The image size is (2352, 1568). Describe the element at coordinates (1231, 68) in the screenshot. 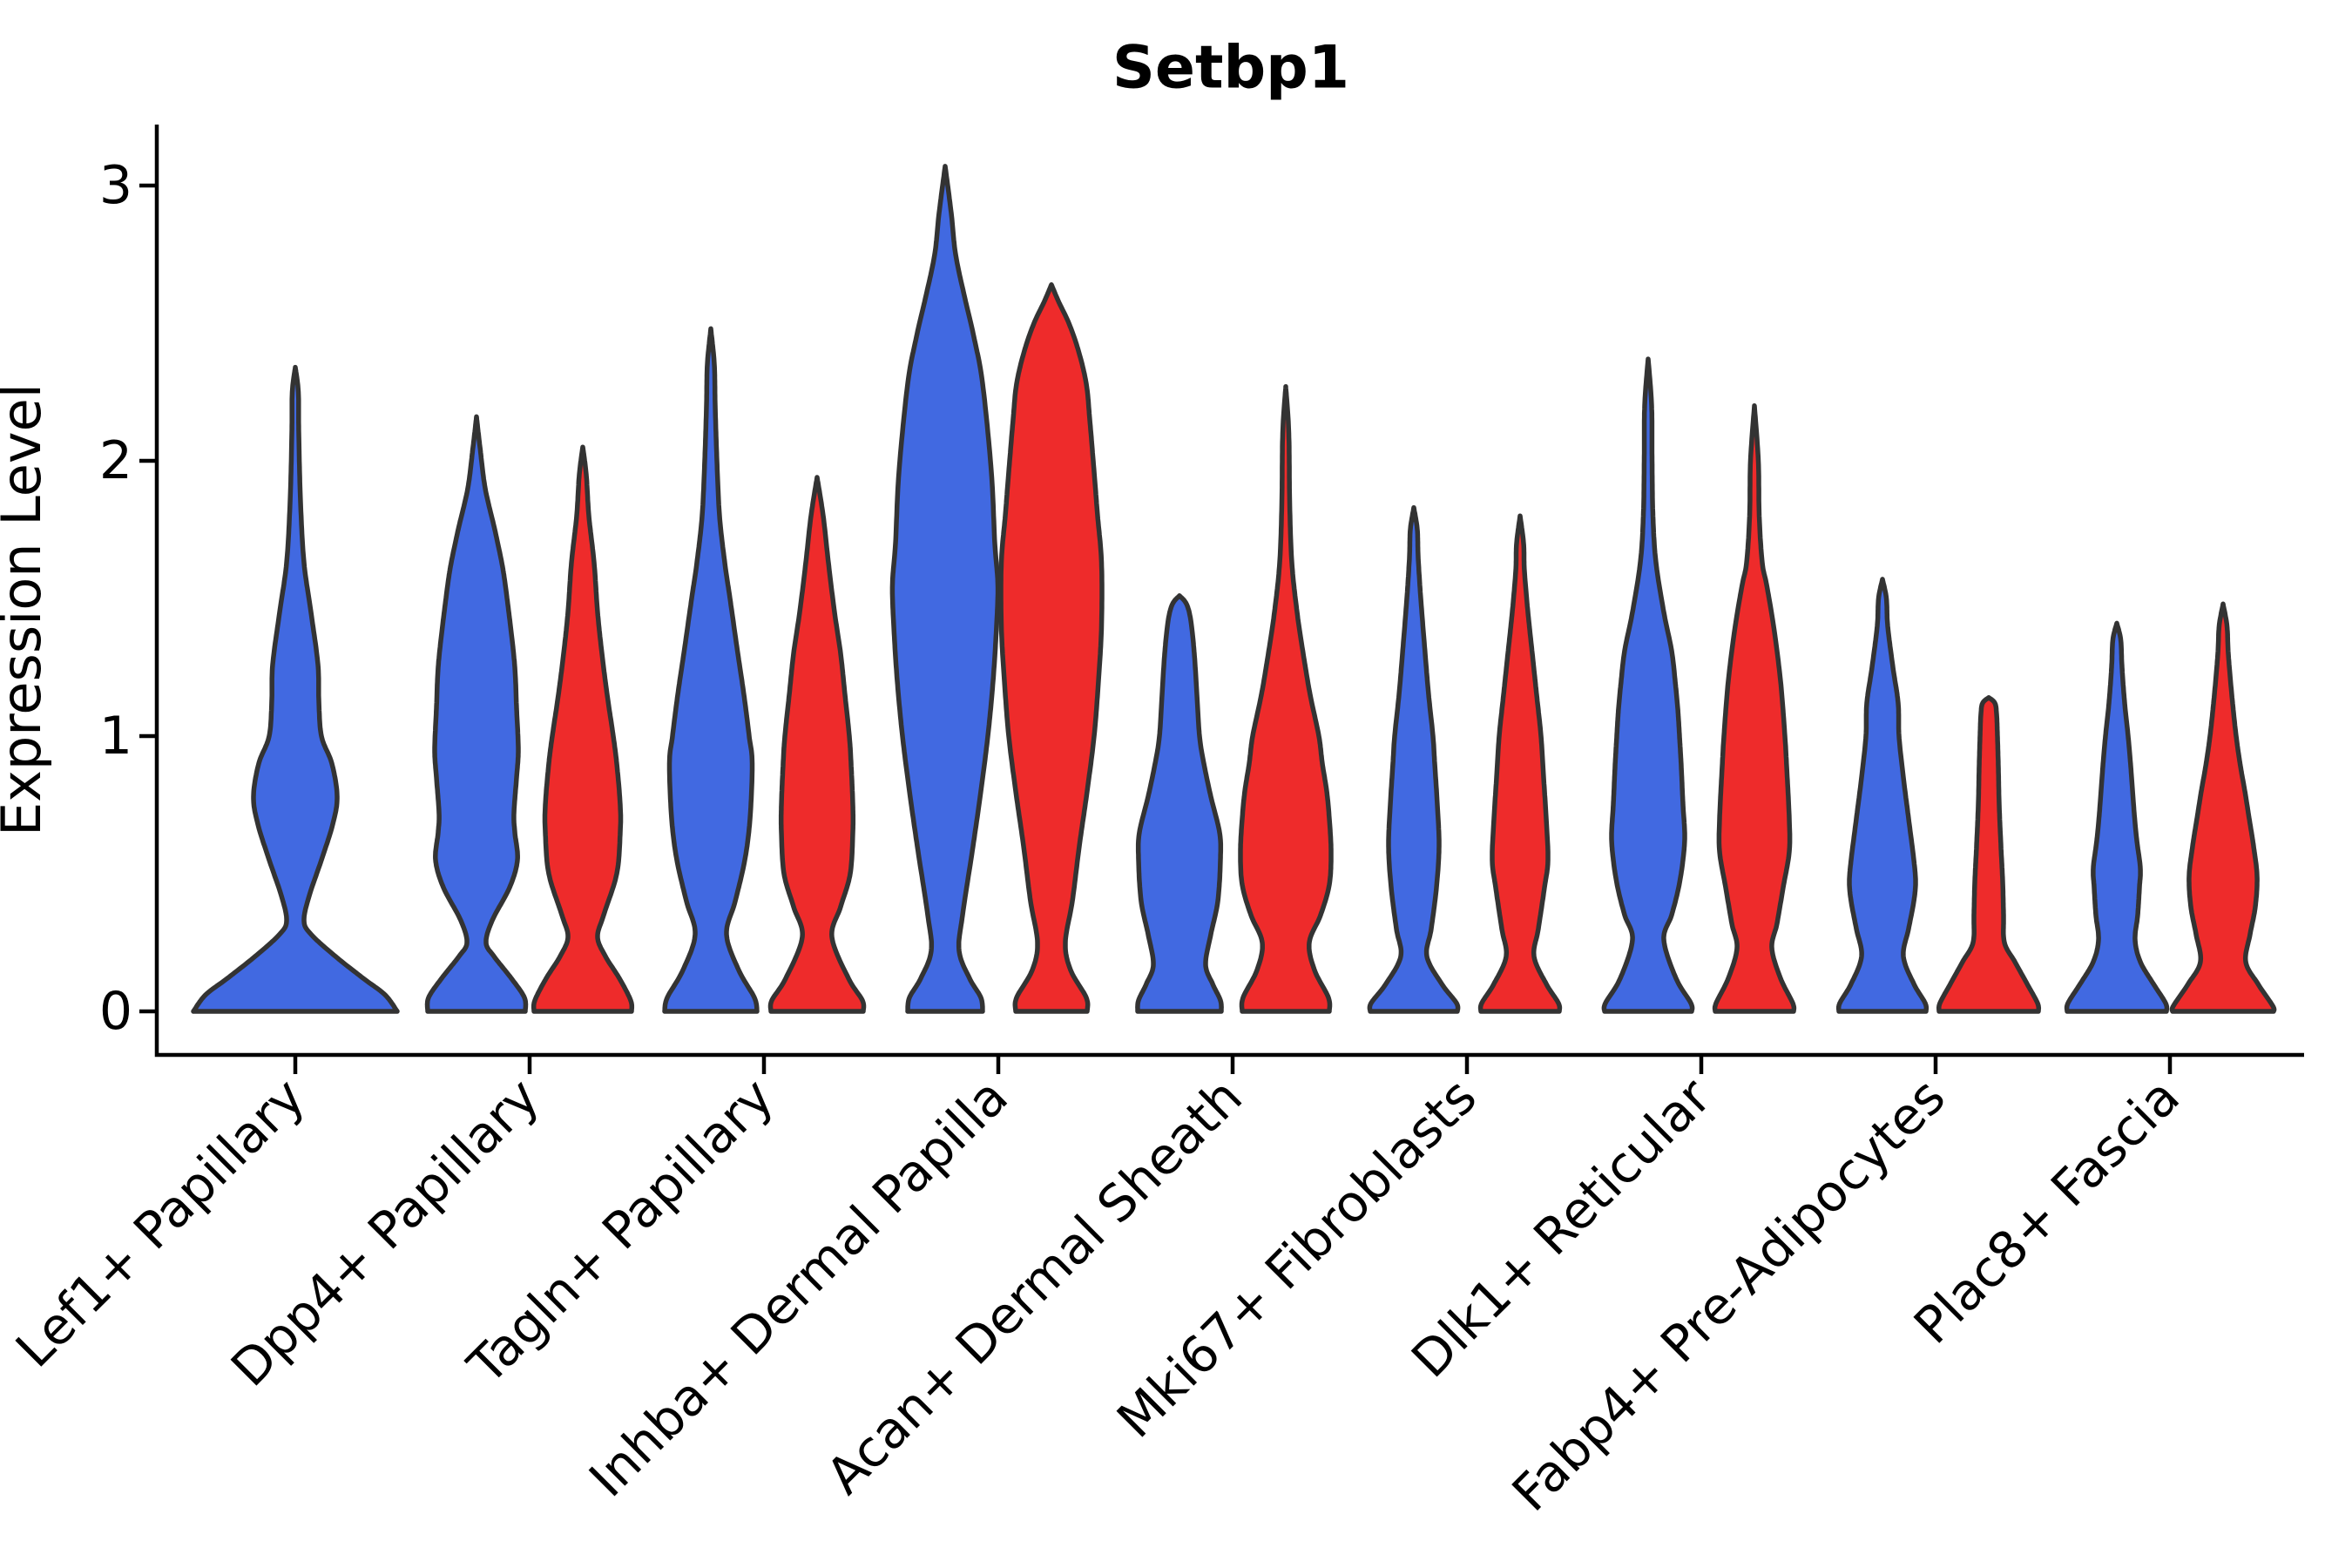

I see `chart-title: Setbp1` at that location.